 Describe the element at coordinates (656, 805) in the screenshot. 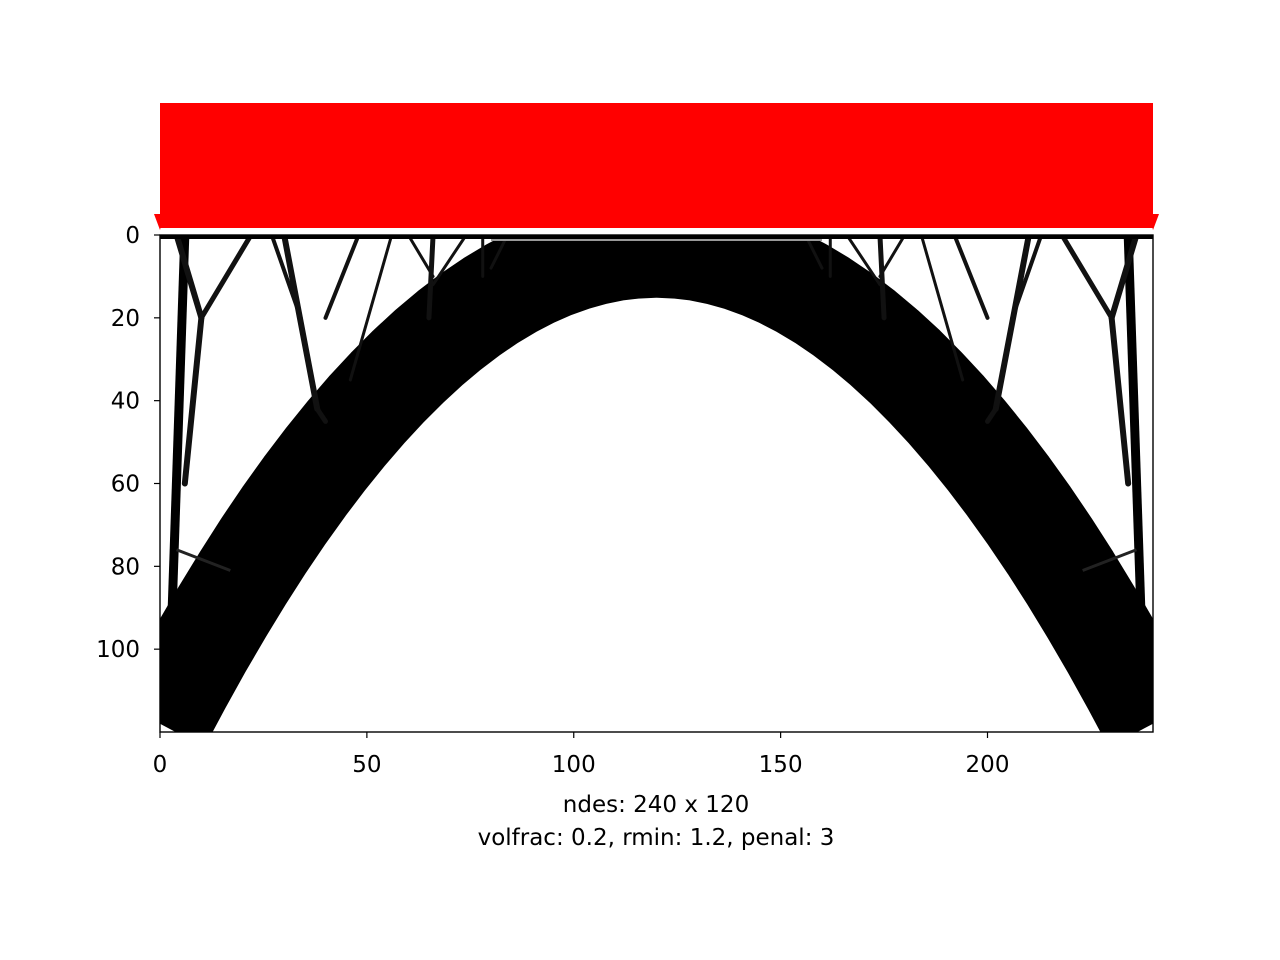

I see `x-axis-label: ndes: 240 x 120` at that location.